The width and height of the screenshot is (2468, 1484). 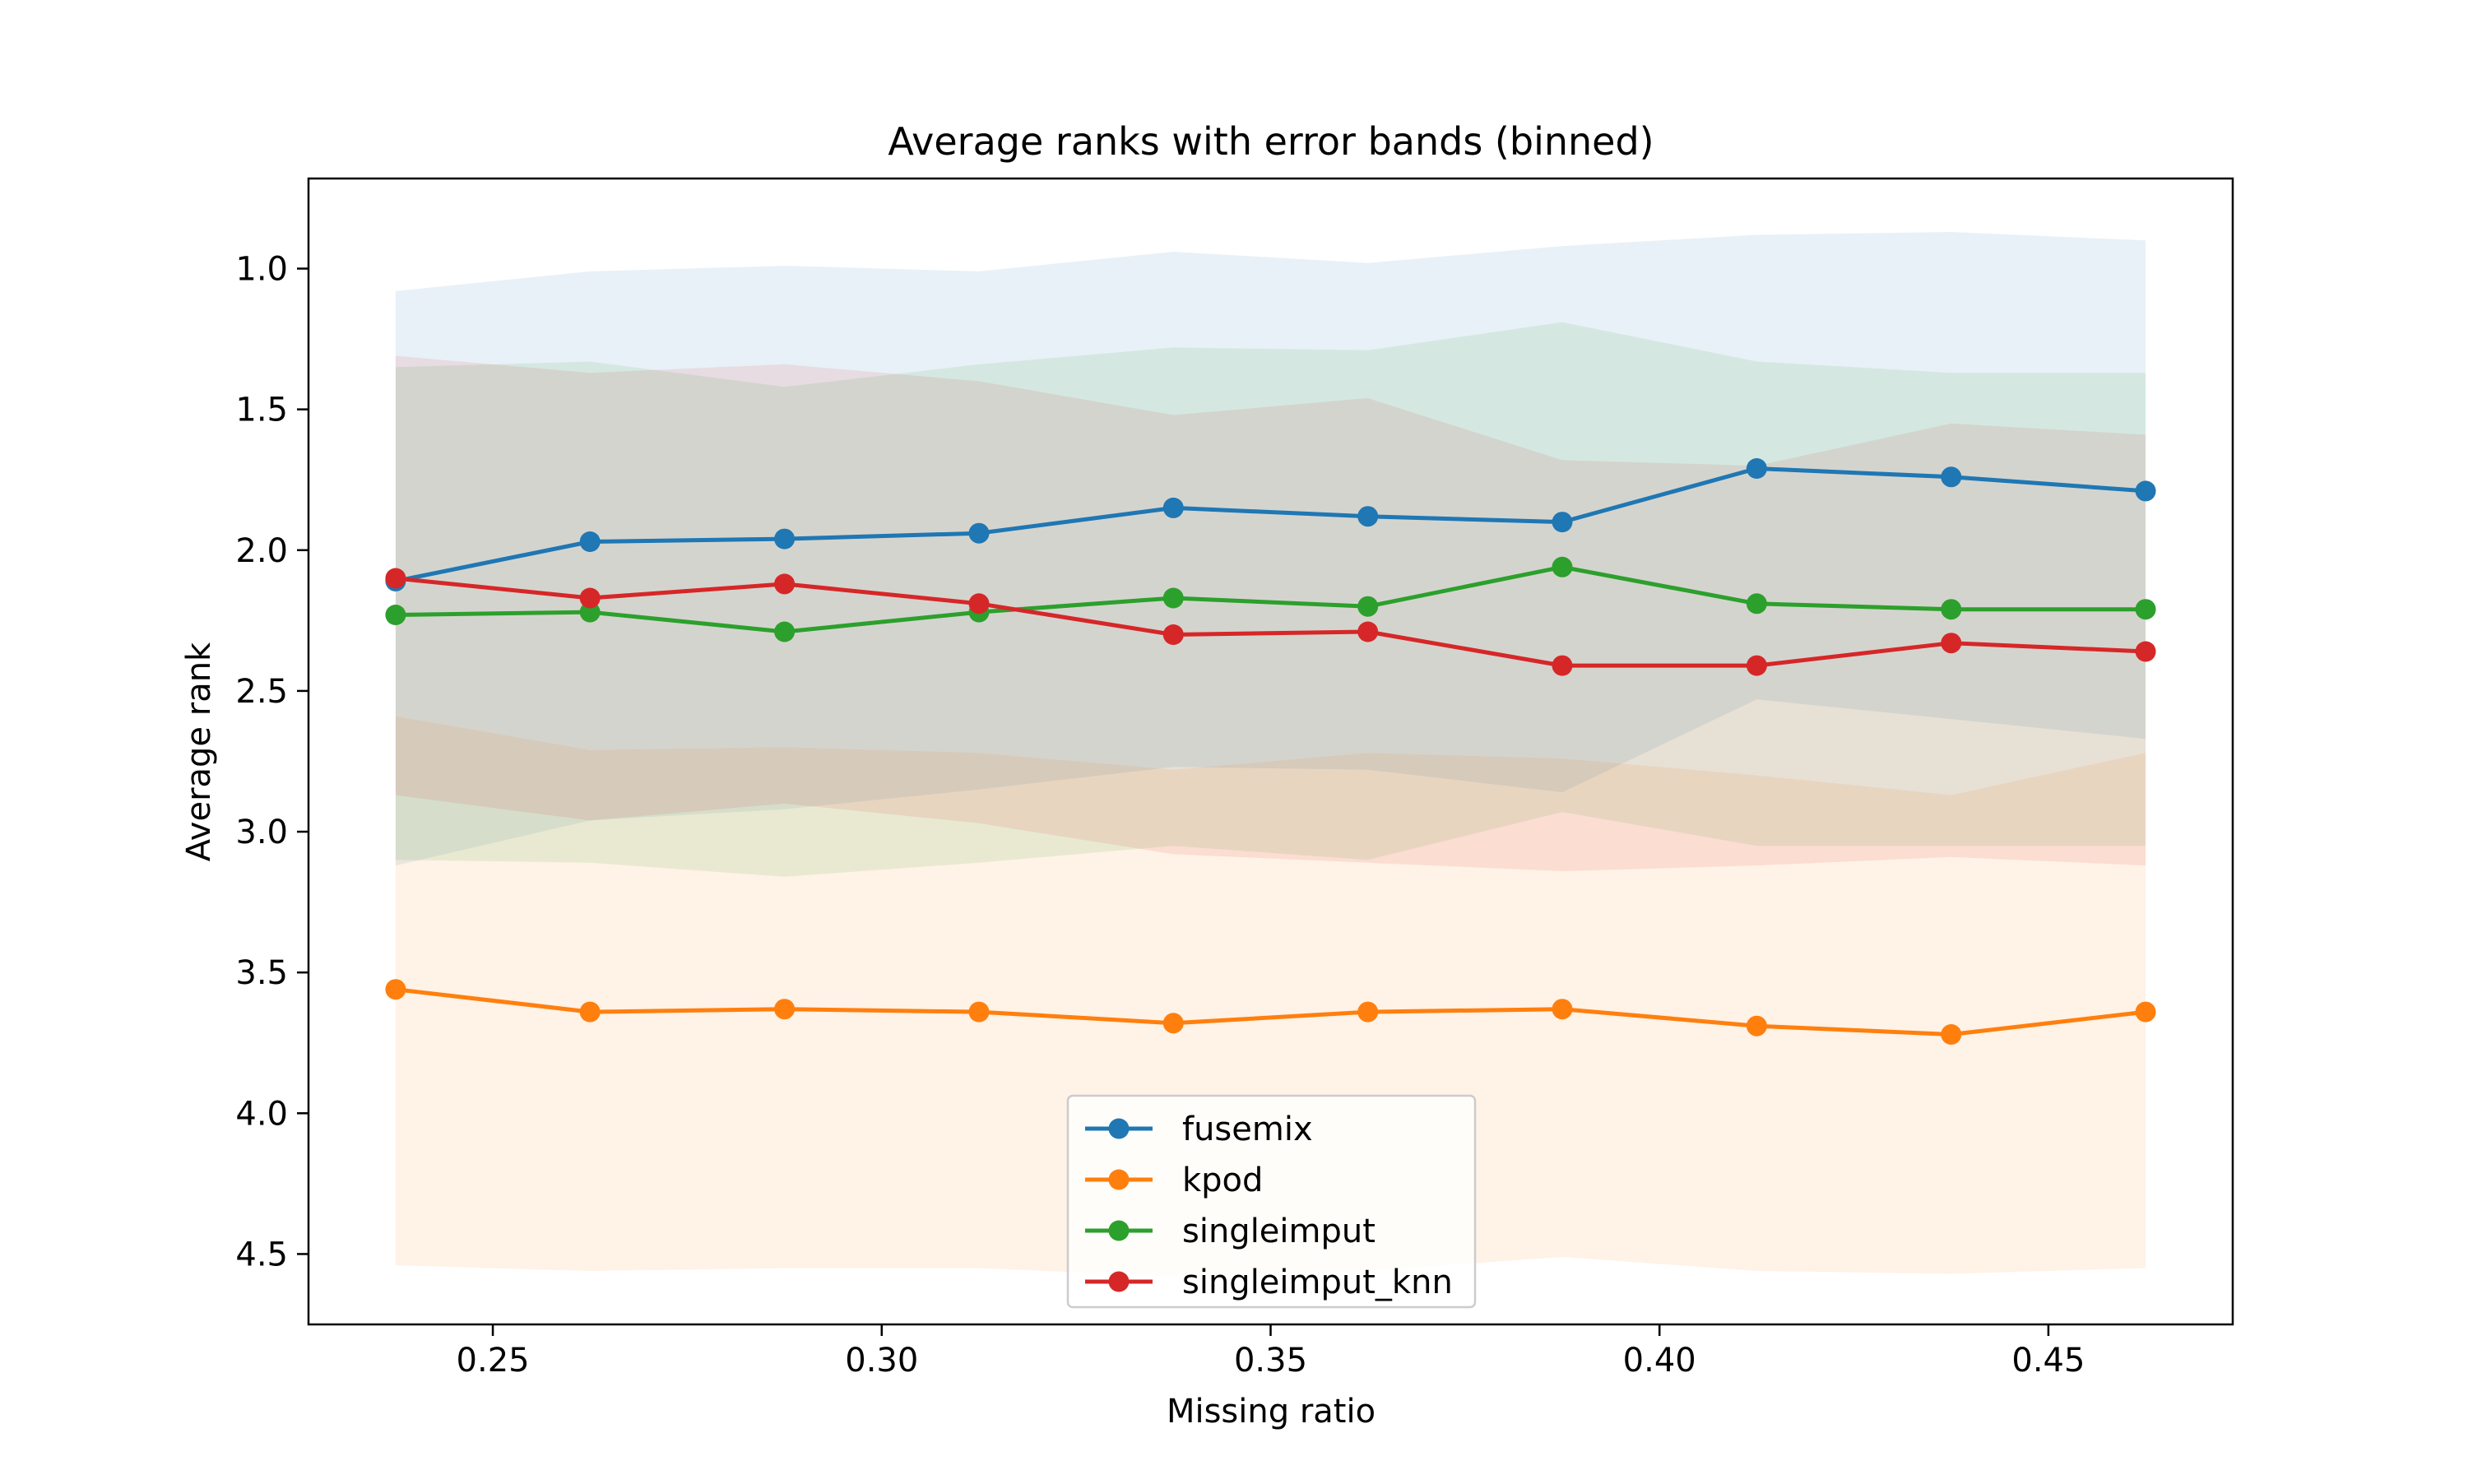 What do you see at coordinates (2048, 1361) in the screenshot?
I see `x-tick-label: 0.45` at bounding box center [2048, 1361].